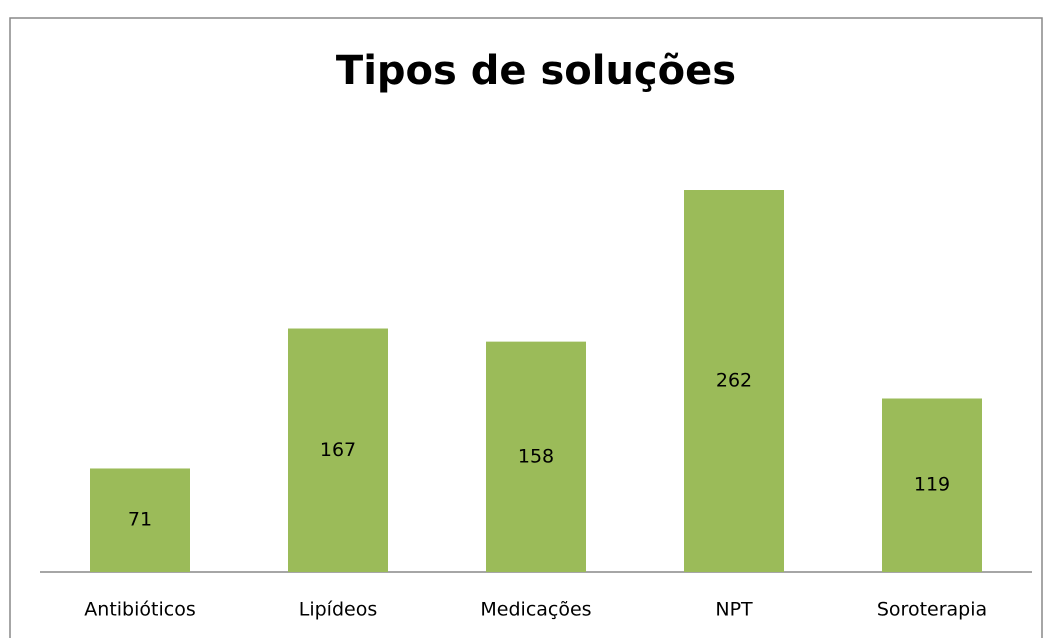  I want to click on data-label: 167, so click(338, 450).